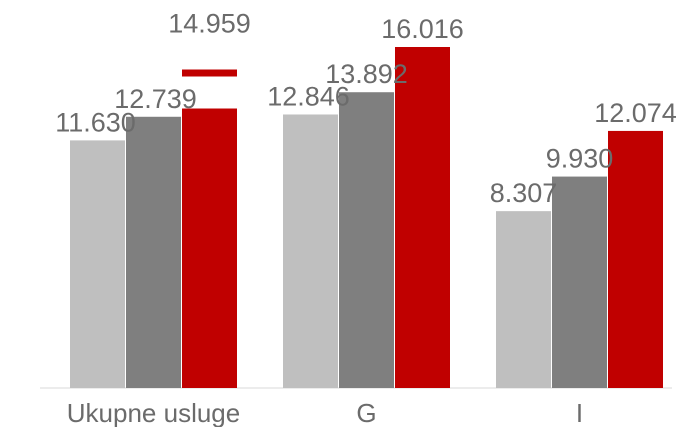  Describe the element at coordinates (635, 113) in the screenshot. I see `value-label-i-series-3: 12.074` at that location.